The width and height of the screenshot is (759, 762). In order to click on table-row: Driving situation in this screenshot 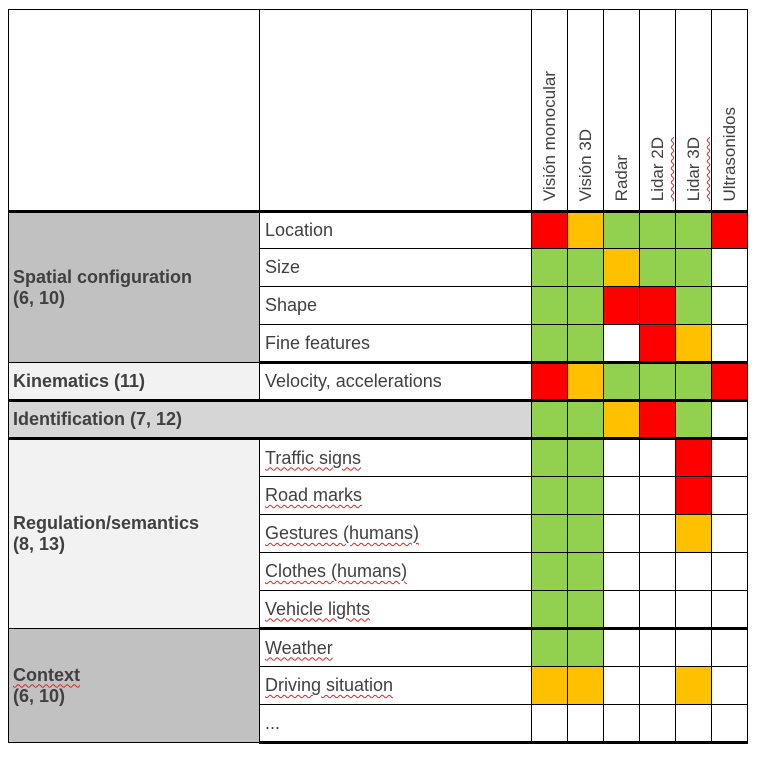, I will do `click(378, 685)`.